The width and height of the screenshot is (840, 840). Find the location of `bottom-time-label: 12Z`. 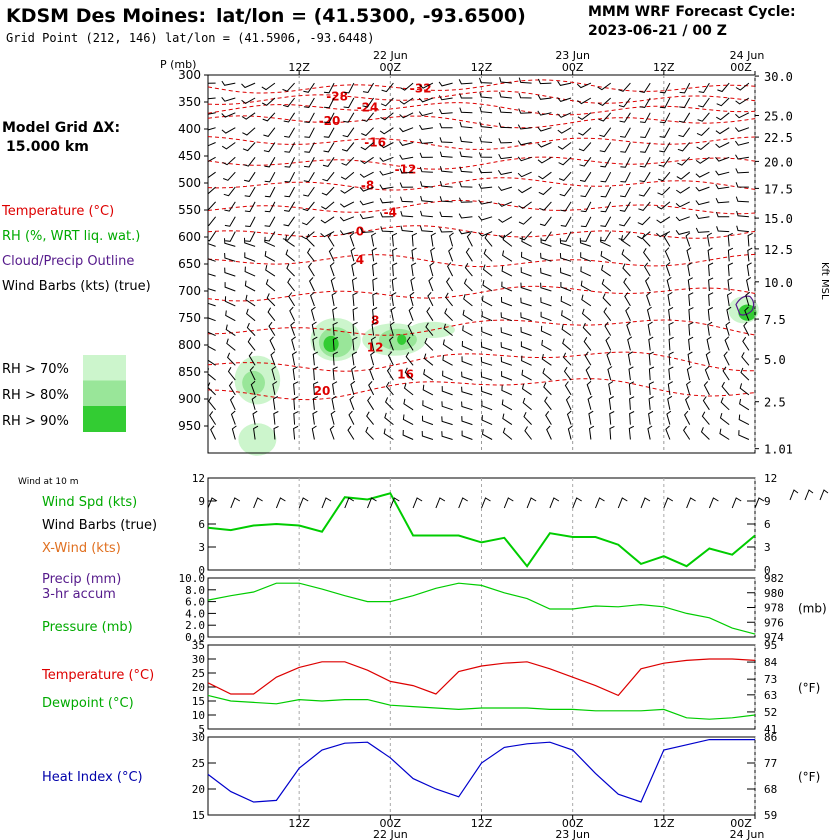

bottom-time-label: 12Z is located at coordinates (299, 823).